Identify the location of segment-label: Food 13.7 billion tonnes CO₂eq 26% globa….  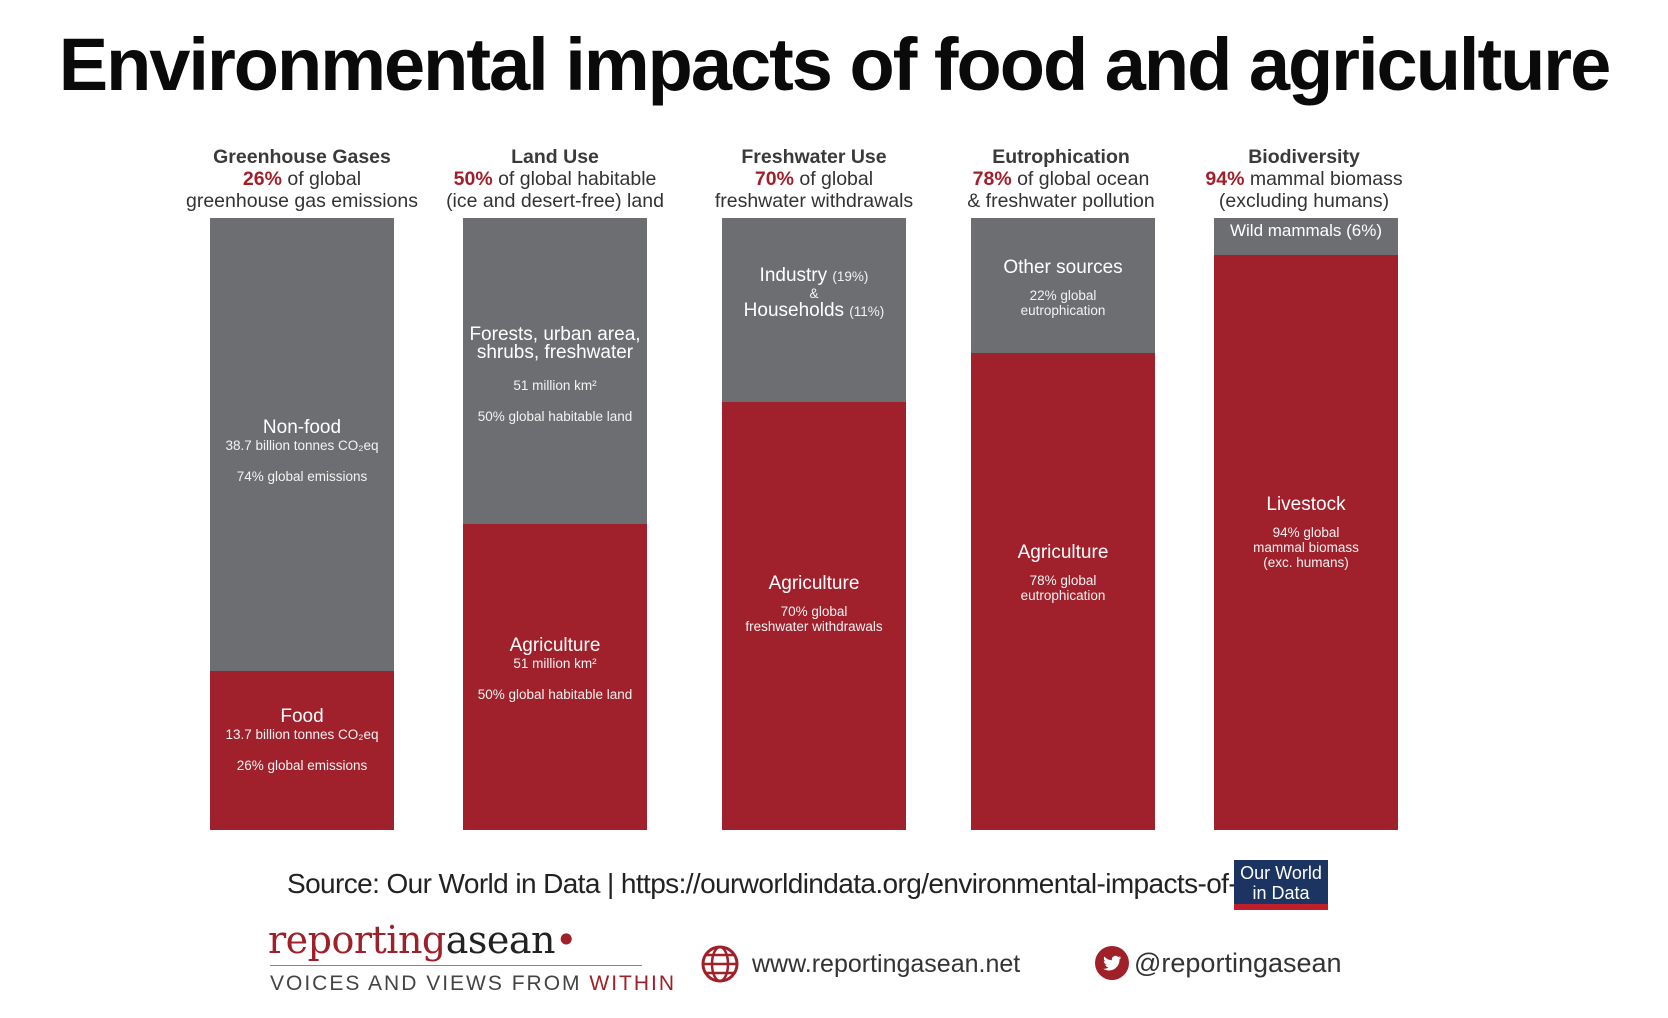
(302, 740).